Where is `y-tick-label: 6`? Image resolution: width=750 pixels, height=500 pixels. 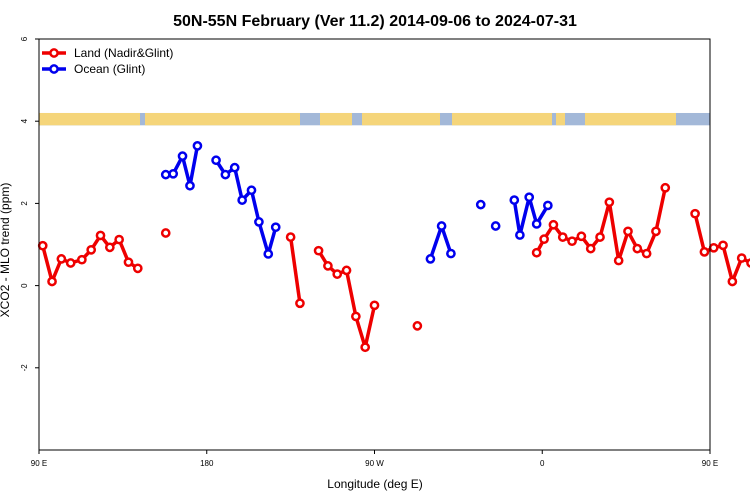
y-tick-label: 6 is located at coordinates (24, 38).